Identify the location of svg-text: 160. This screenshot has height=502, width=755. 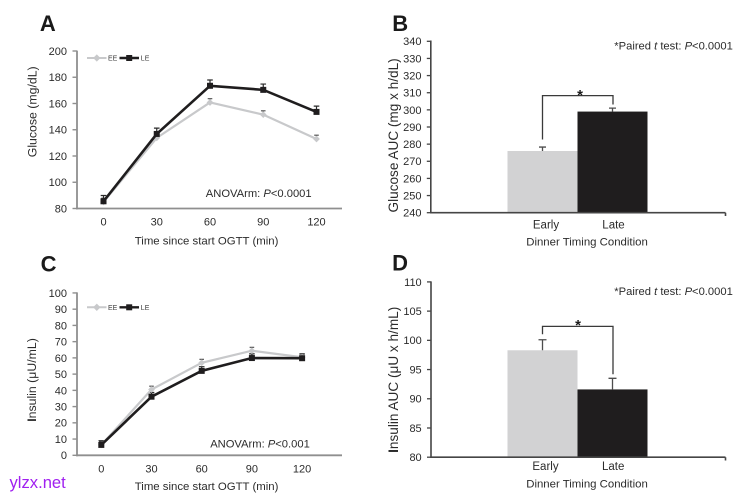
(58, 104).